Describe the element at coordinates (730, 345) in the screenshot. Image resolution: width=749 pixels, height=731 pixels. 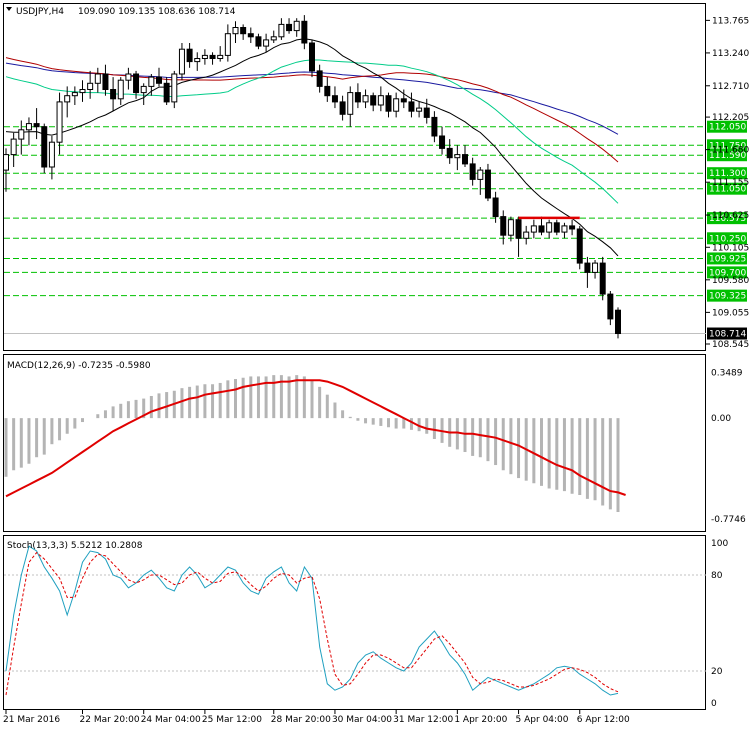
I see `price-tick-label: 108.545` at that location.